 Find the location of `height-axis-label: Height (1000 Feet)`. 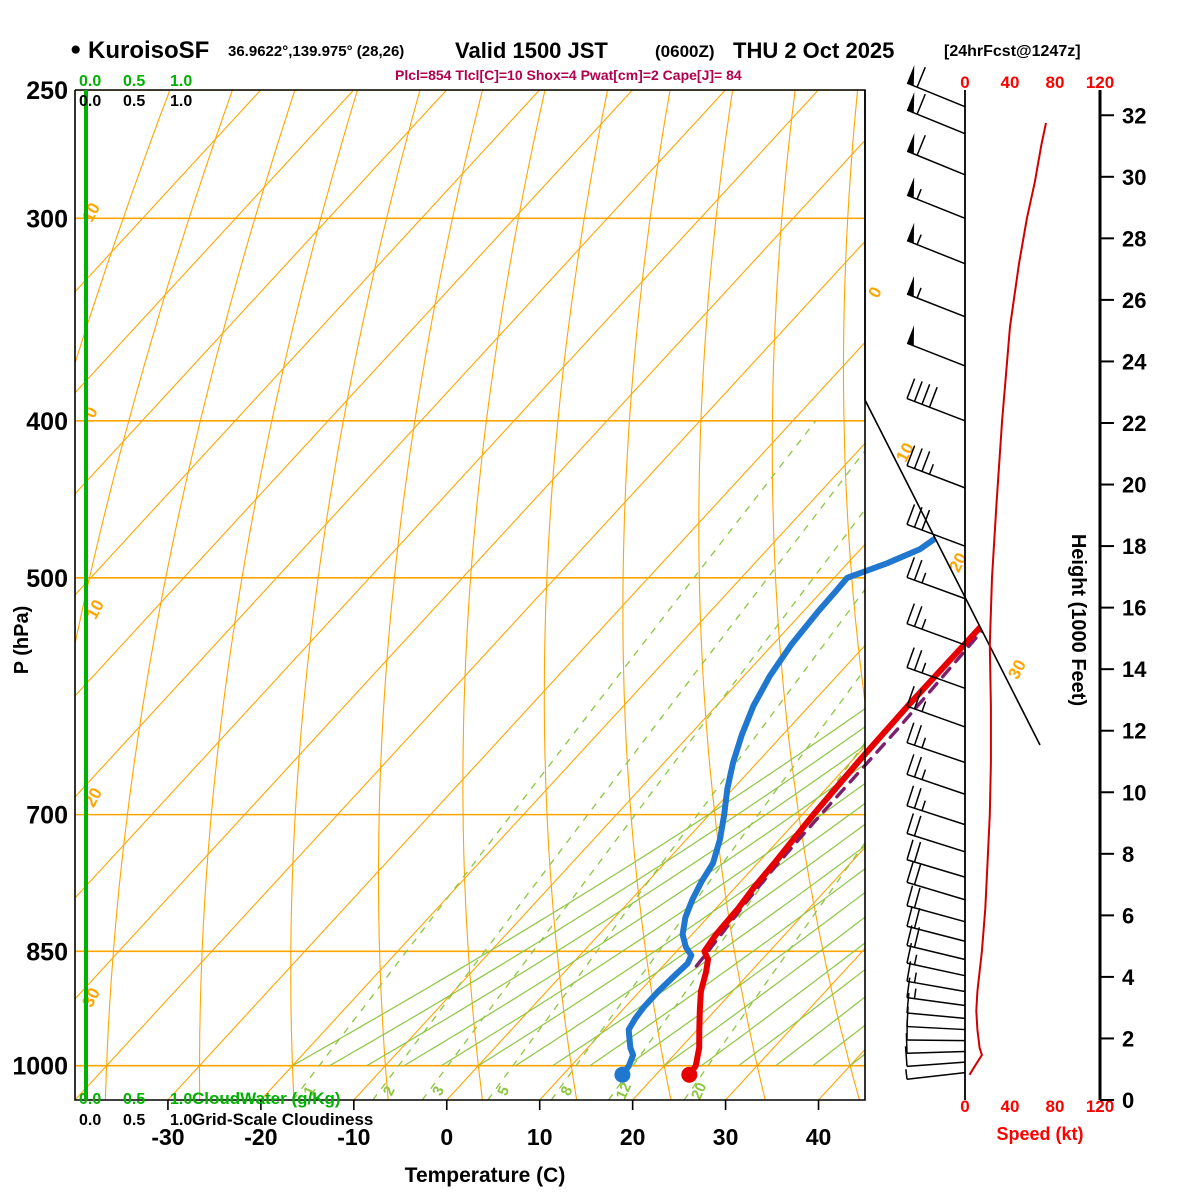

height-axis-label: Height (1000 Feet) is located at coordinates (1078, 620).